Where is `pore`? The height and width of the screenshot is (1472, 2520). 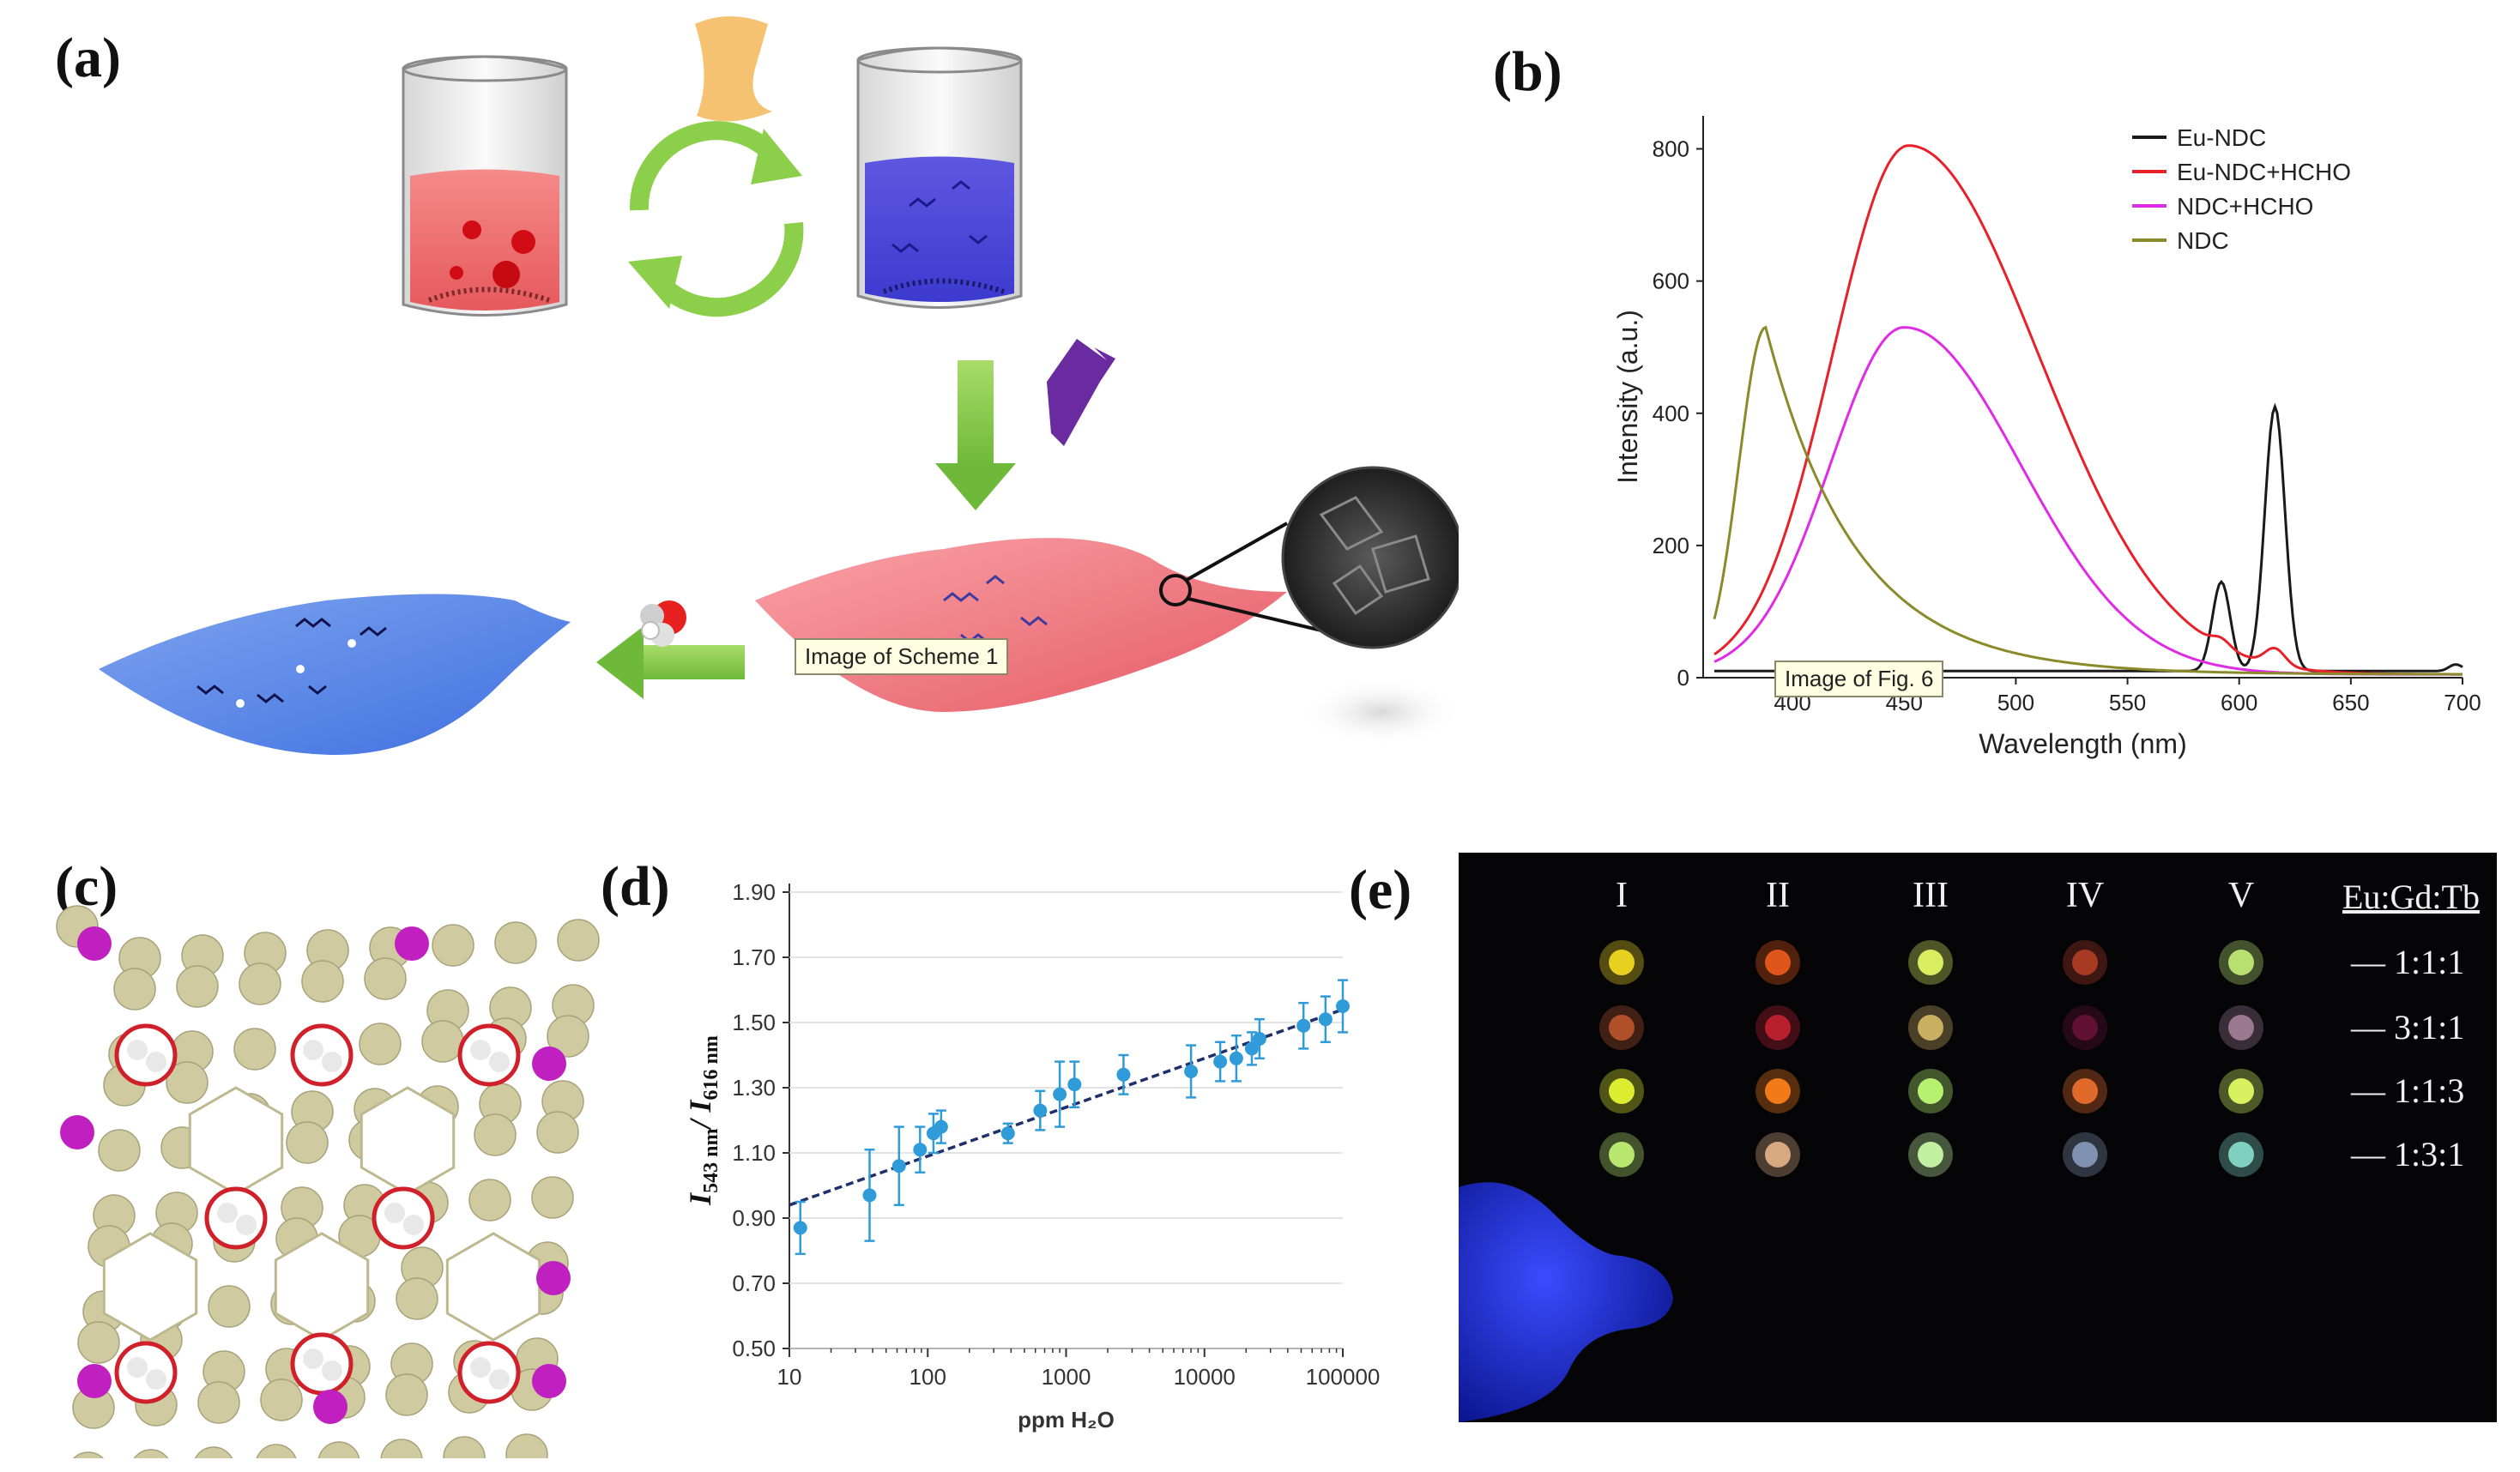 pore is located at coordinates (493, 1287).